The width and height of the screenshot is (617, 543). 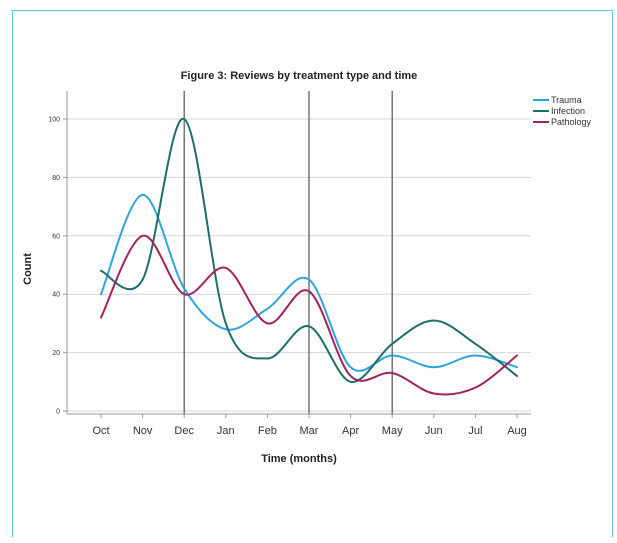 What do you see at coordinates (56, 295) in the screenshot?
I see `y-tick-label: 40` at bounding box center [56, 295].